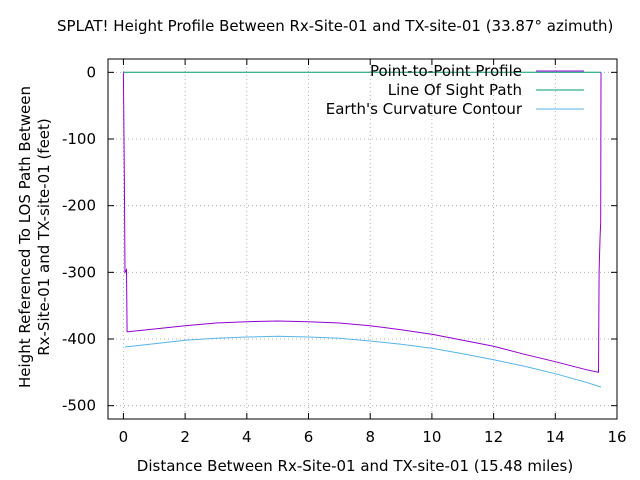  What do you see at coordinates (493, 437) in the screenshot?
I see `x-tick-label: 12` at bounding box center [493, 437].